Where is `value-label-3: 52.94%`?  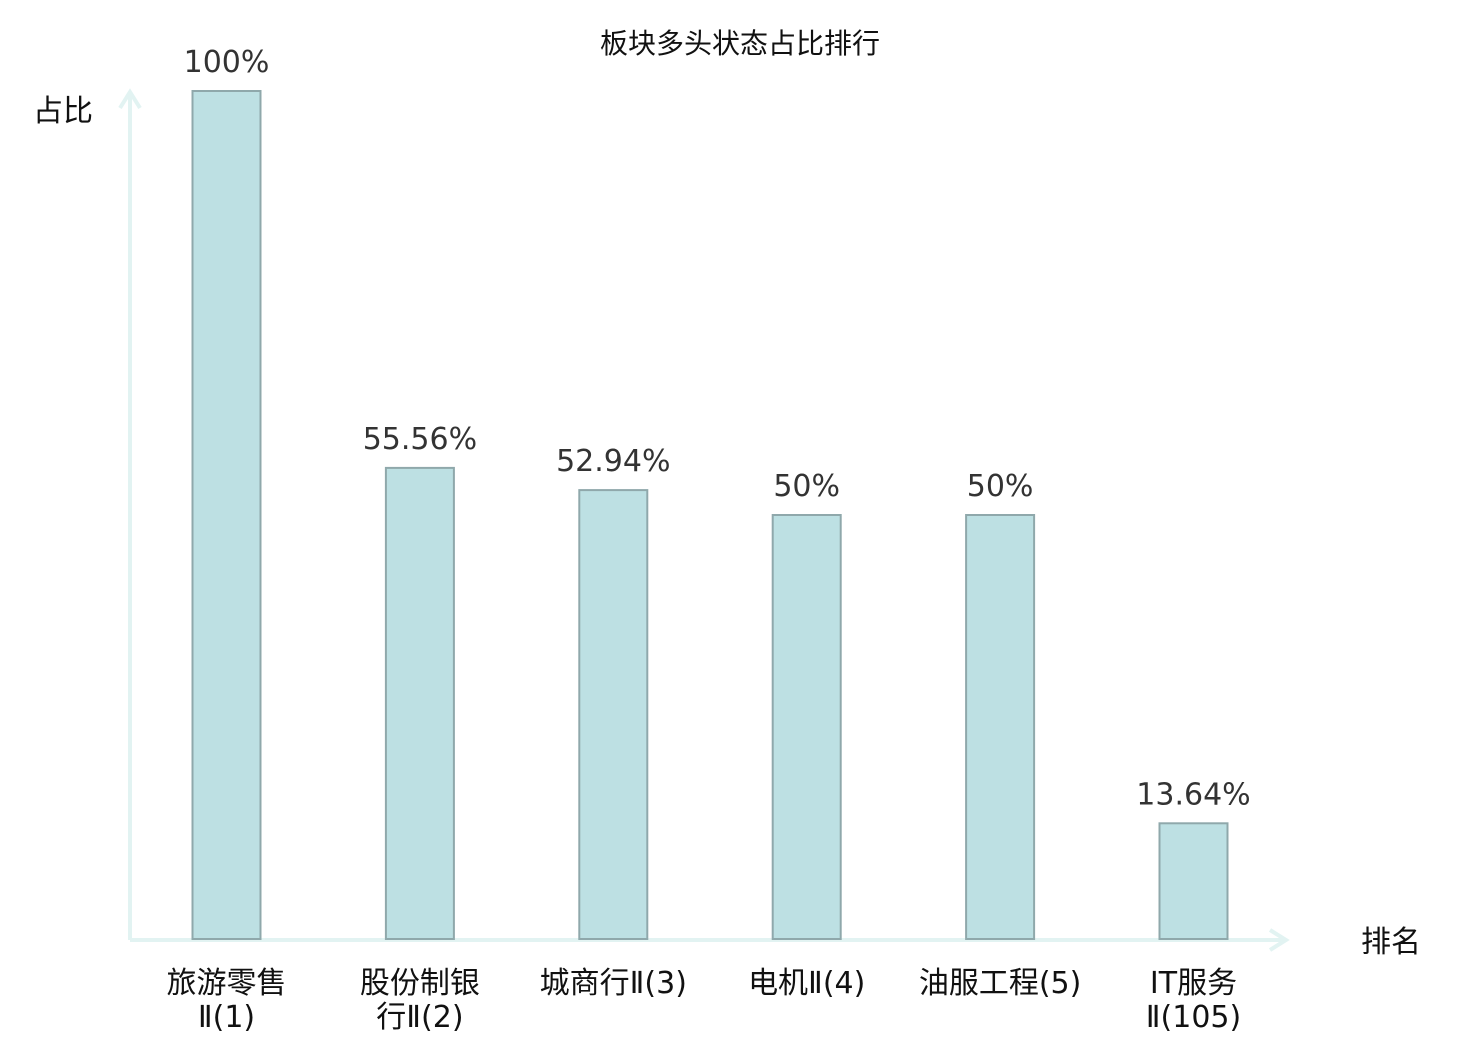
value-label-3: 52.94% is located at coordinates (613, 461).